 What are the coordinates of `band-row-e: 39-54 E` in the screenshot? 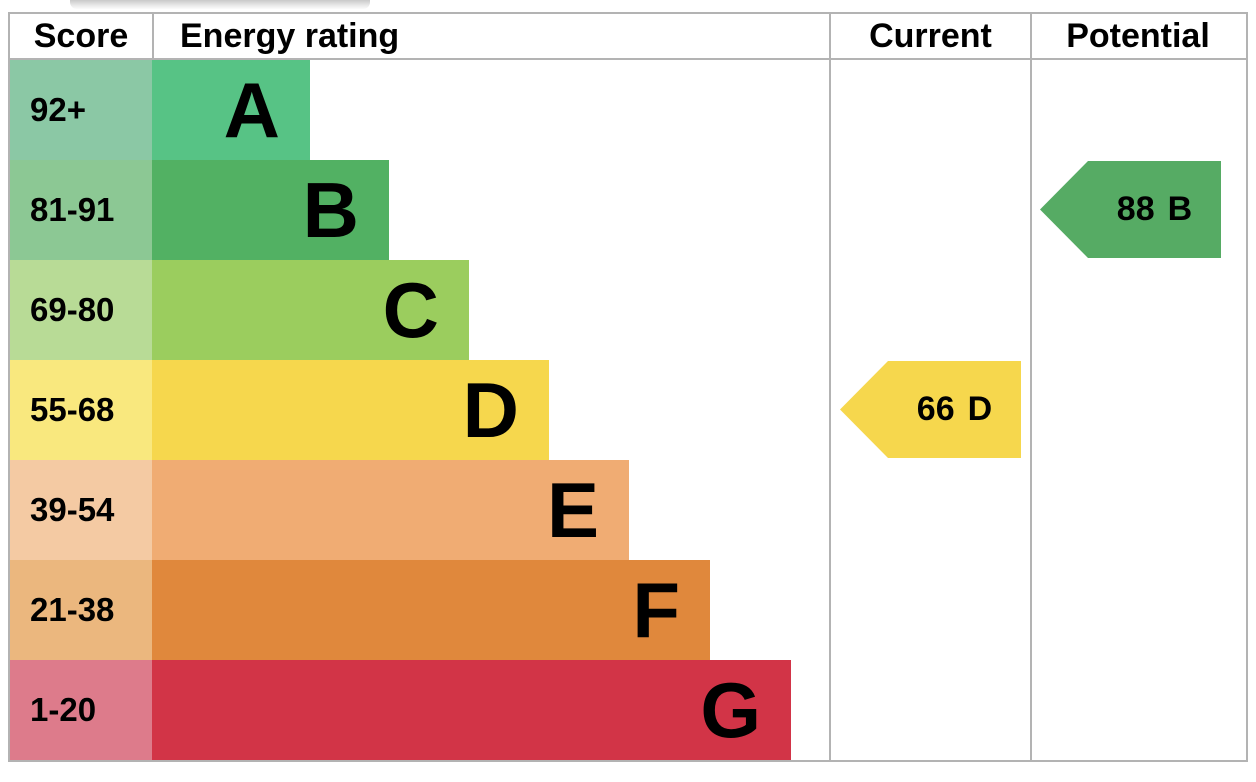 It's located at (418, 510).